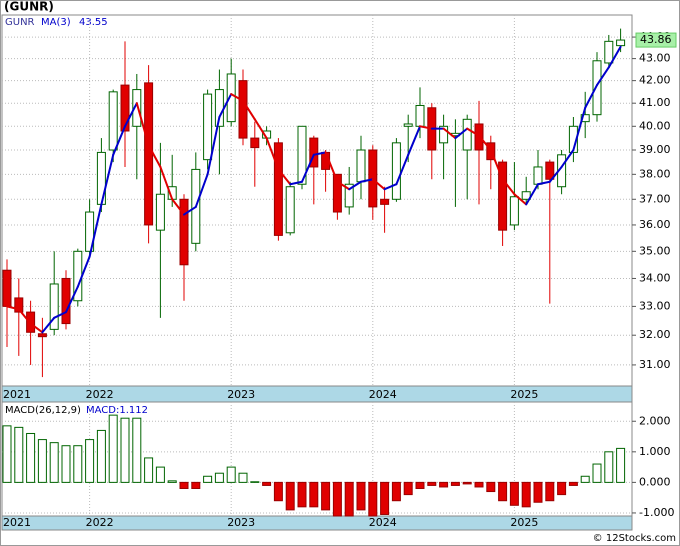 Image resolution: width=680 pixels, height=546 pixels. What do you see at coordinates (383, 394) in the screenshot?
I see `x-tick-label: 2024` at bounding box center [383, 394].